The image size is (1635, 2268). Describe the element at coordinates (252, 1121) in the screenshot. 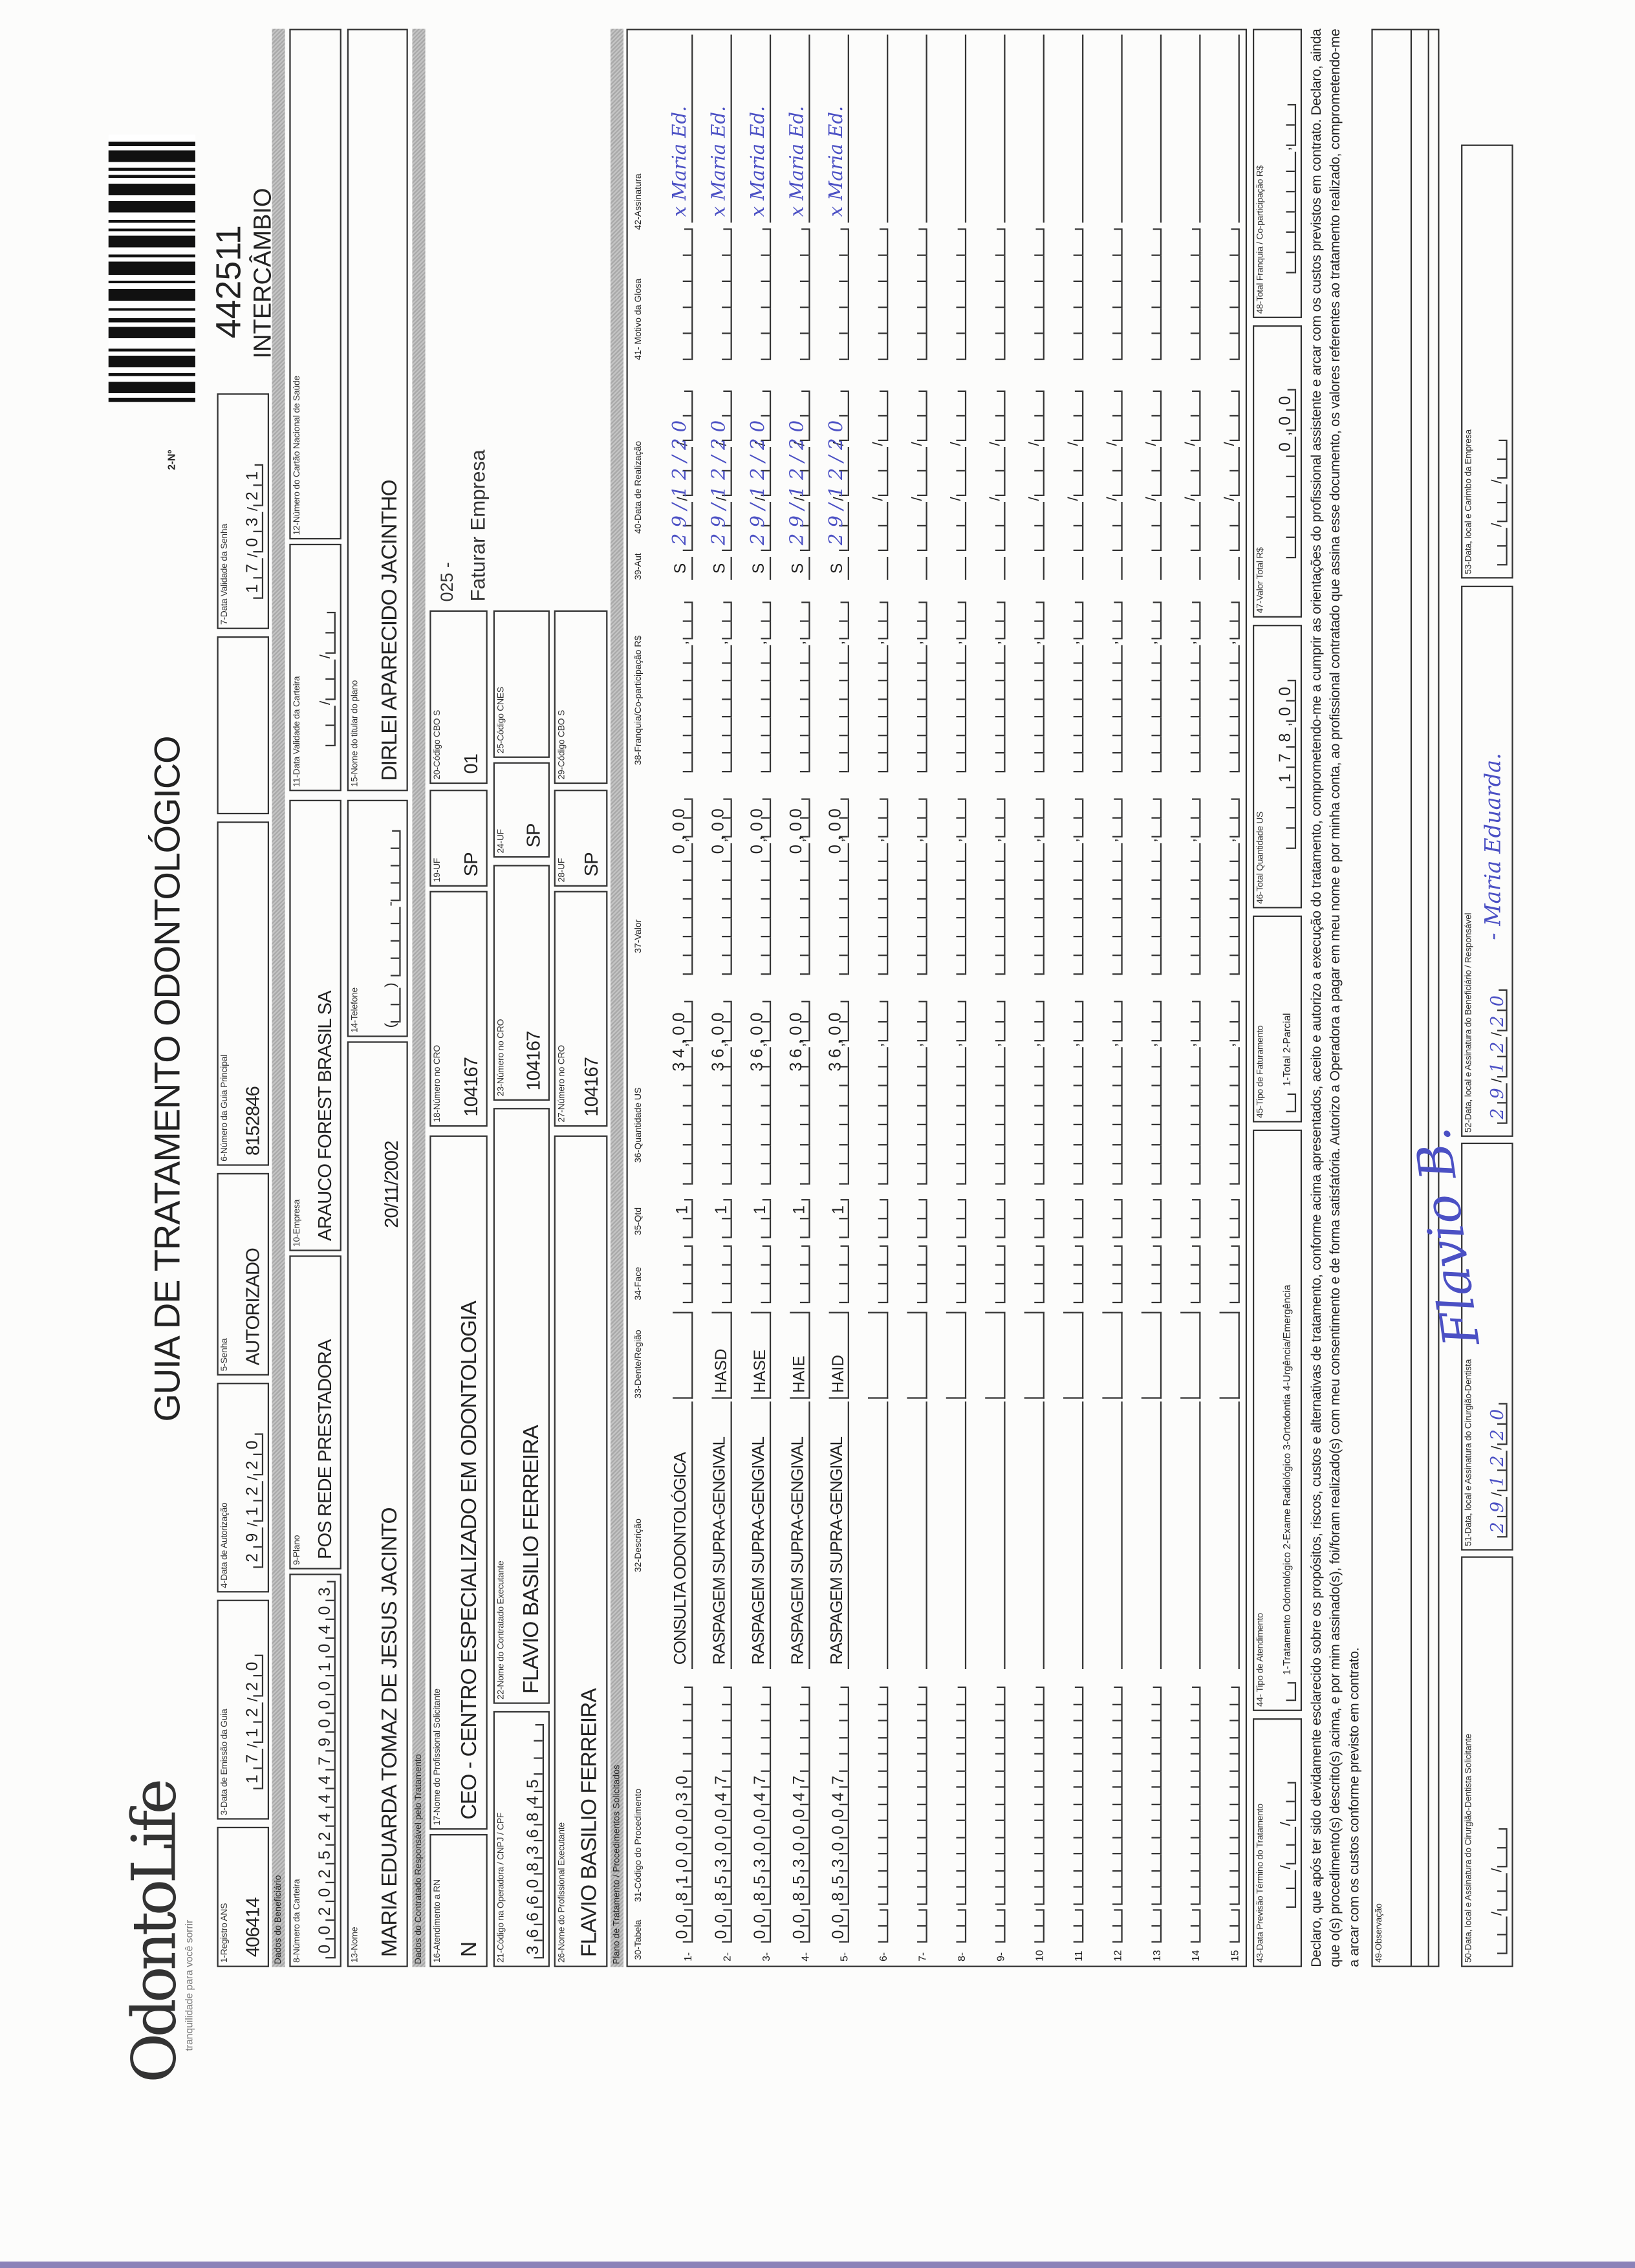

I see `field-value: 8152846` at that location.